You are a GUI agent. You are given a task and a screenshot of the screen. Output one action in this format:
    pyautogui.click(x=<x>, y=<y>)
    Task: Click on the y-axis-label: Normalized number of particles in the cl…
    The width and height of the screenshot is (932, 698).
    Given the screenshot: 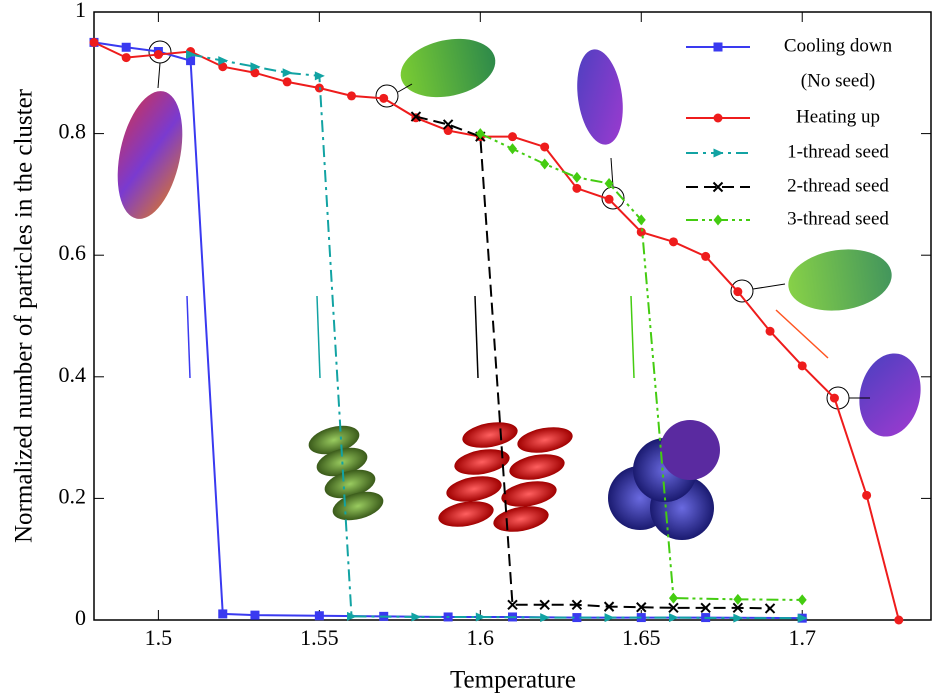 What is the action you would take?
    pyautogui.click(x=24, y=315)
    